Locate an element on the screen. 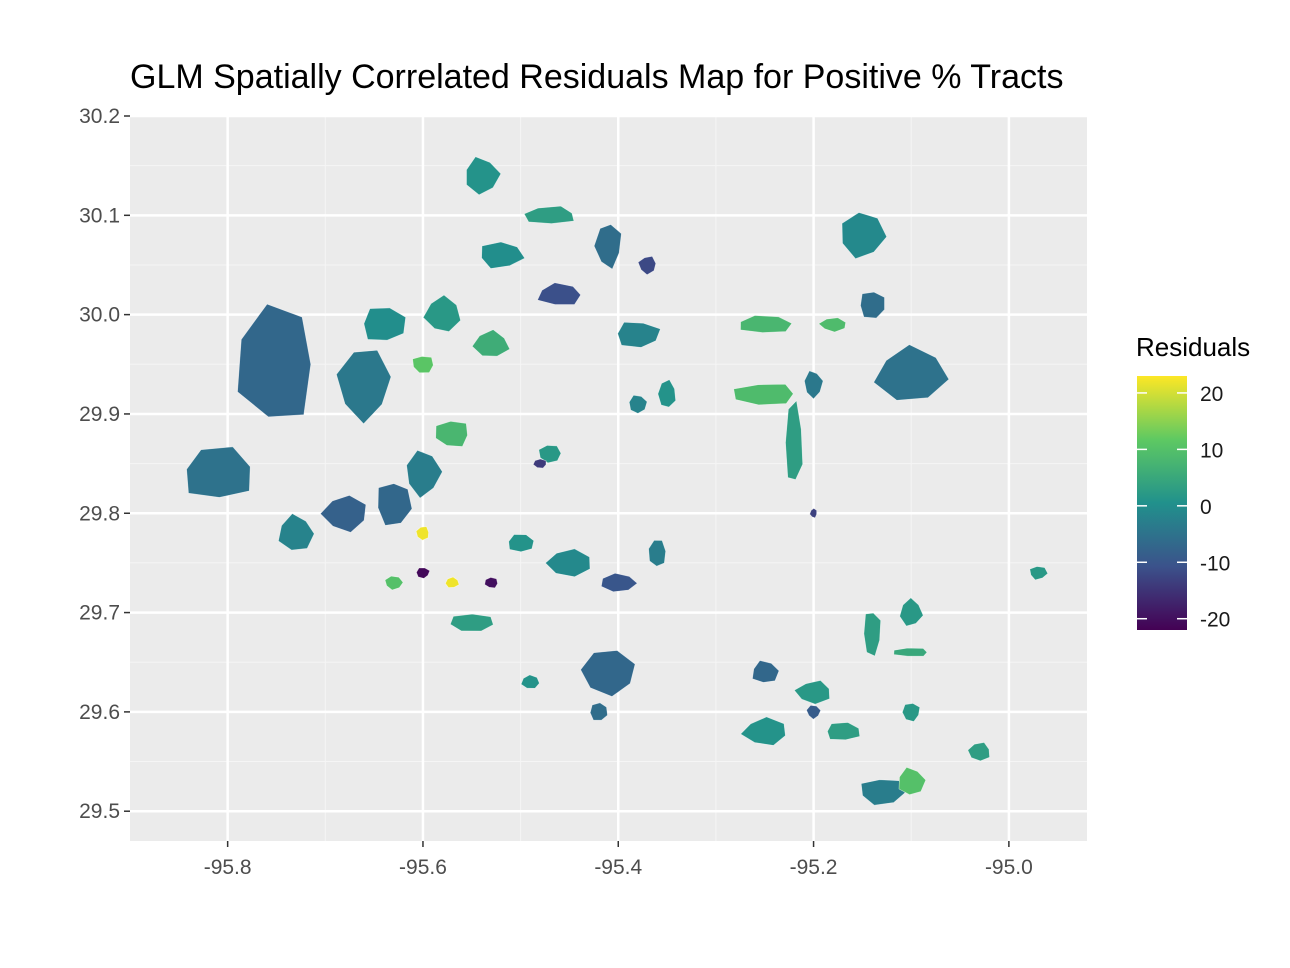 This screenshot has width=1290, height=968. legend-colorbar is located at coordinates (1162, 503).